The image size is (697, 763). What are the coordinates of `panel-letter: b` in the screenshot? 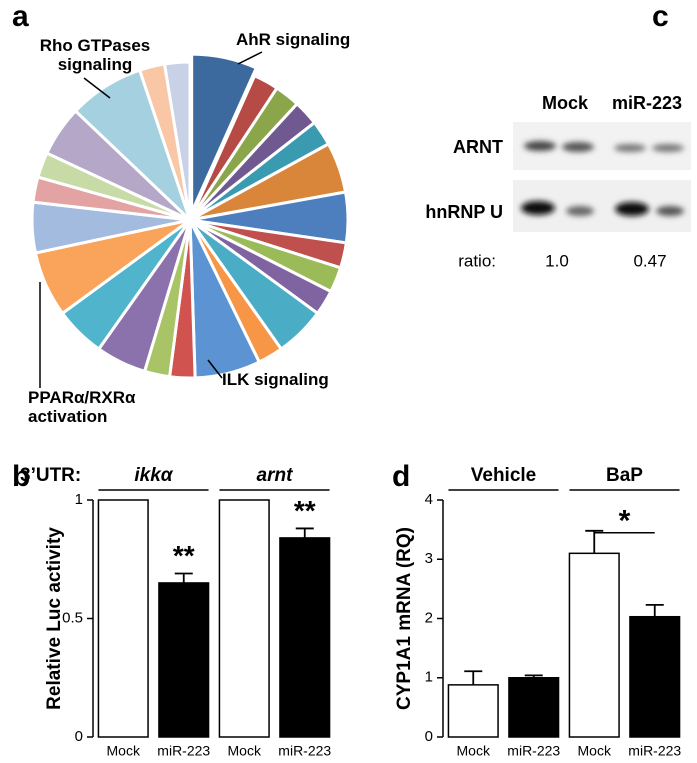 It's located at (21, 476).